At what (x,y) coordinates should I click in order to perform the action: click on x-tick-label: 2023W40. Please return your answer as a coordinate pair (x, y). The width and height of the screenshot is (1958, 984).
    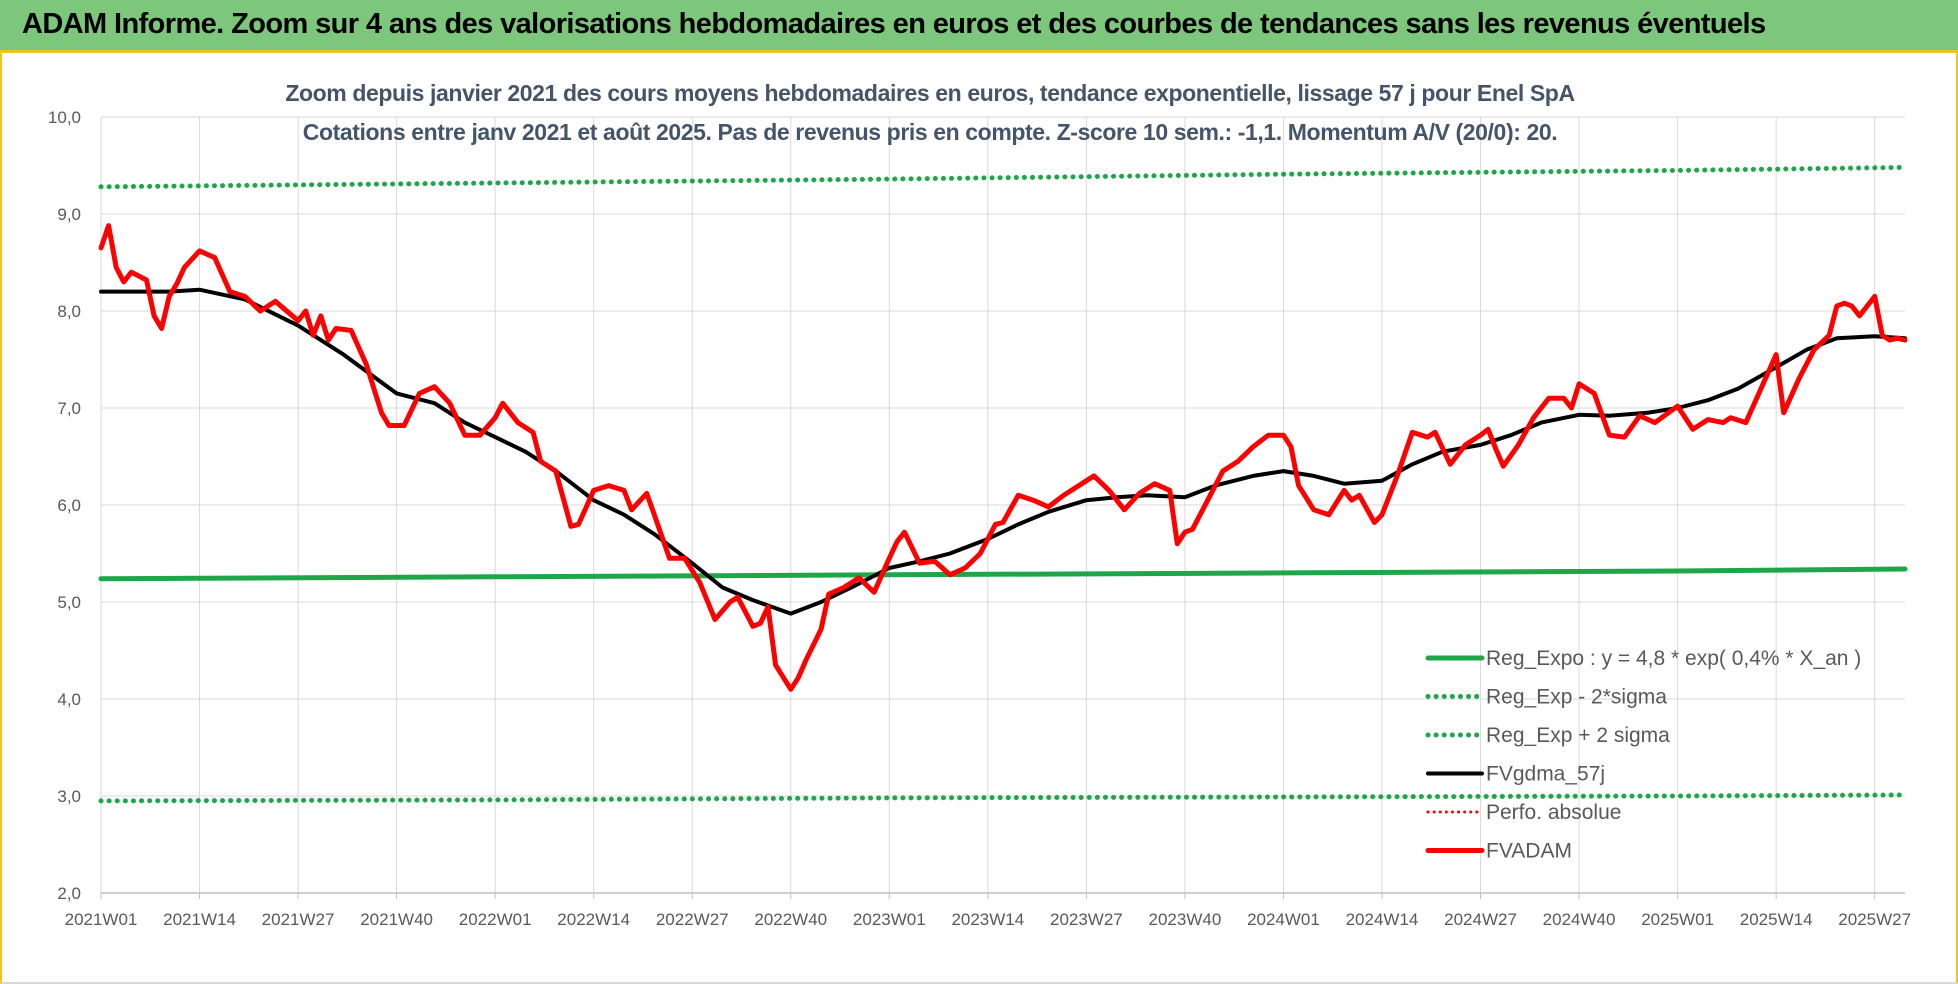
    Looking at the image, I should click on (1185, 919).